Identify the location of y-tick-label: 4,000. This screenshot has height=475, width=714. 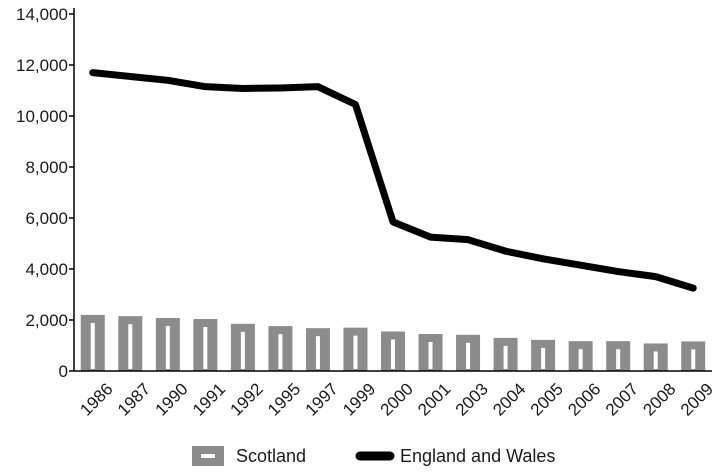
(46, 269).